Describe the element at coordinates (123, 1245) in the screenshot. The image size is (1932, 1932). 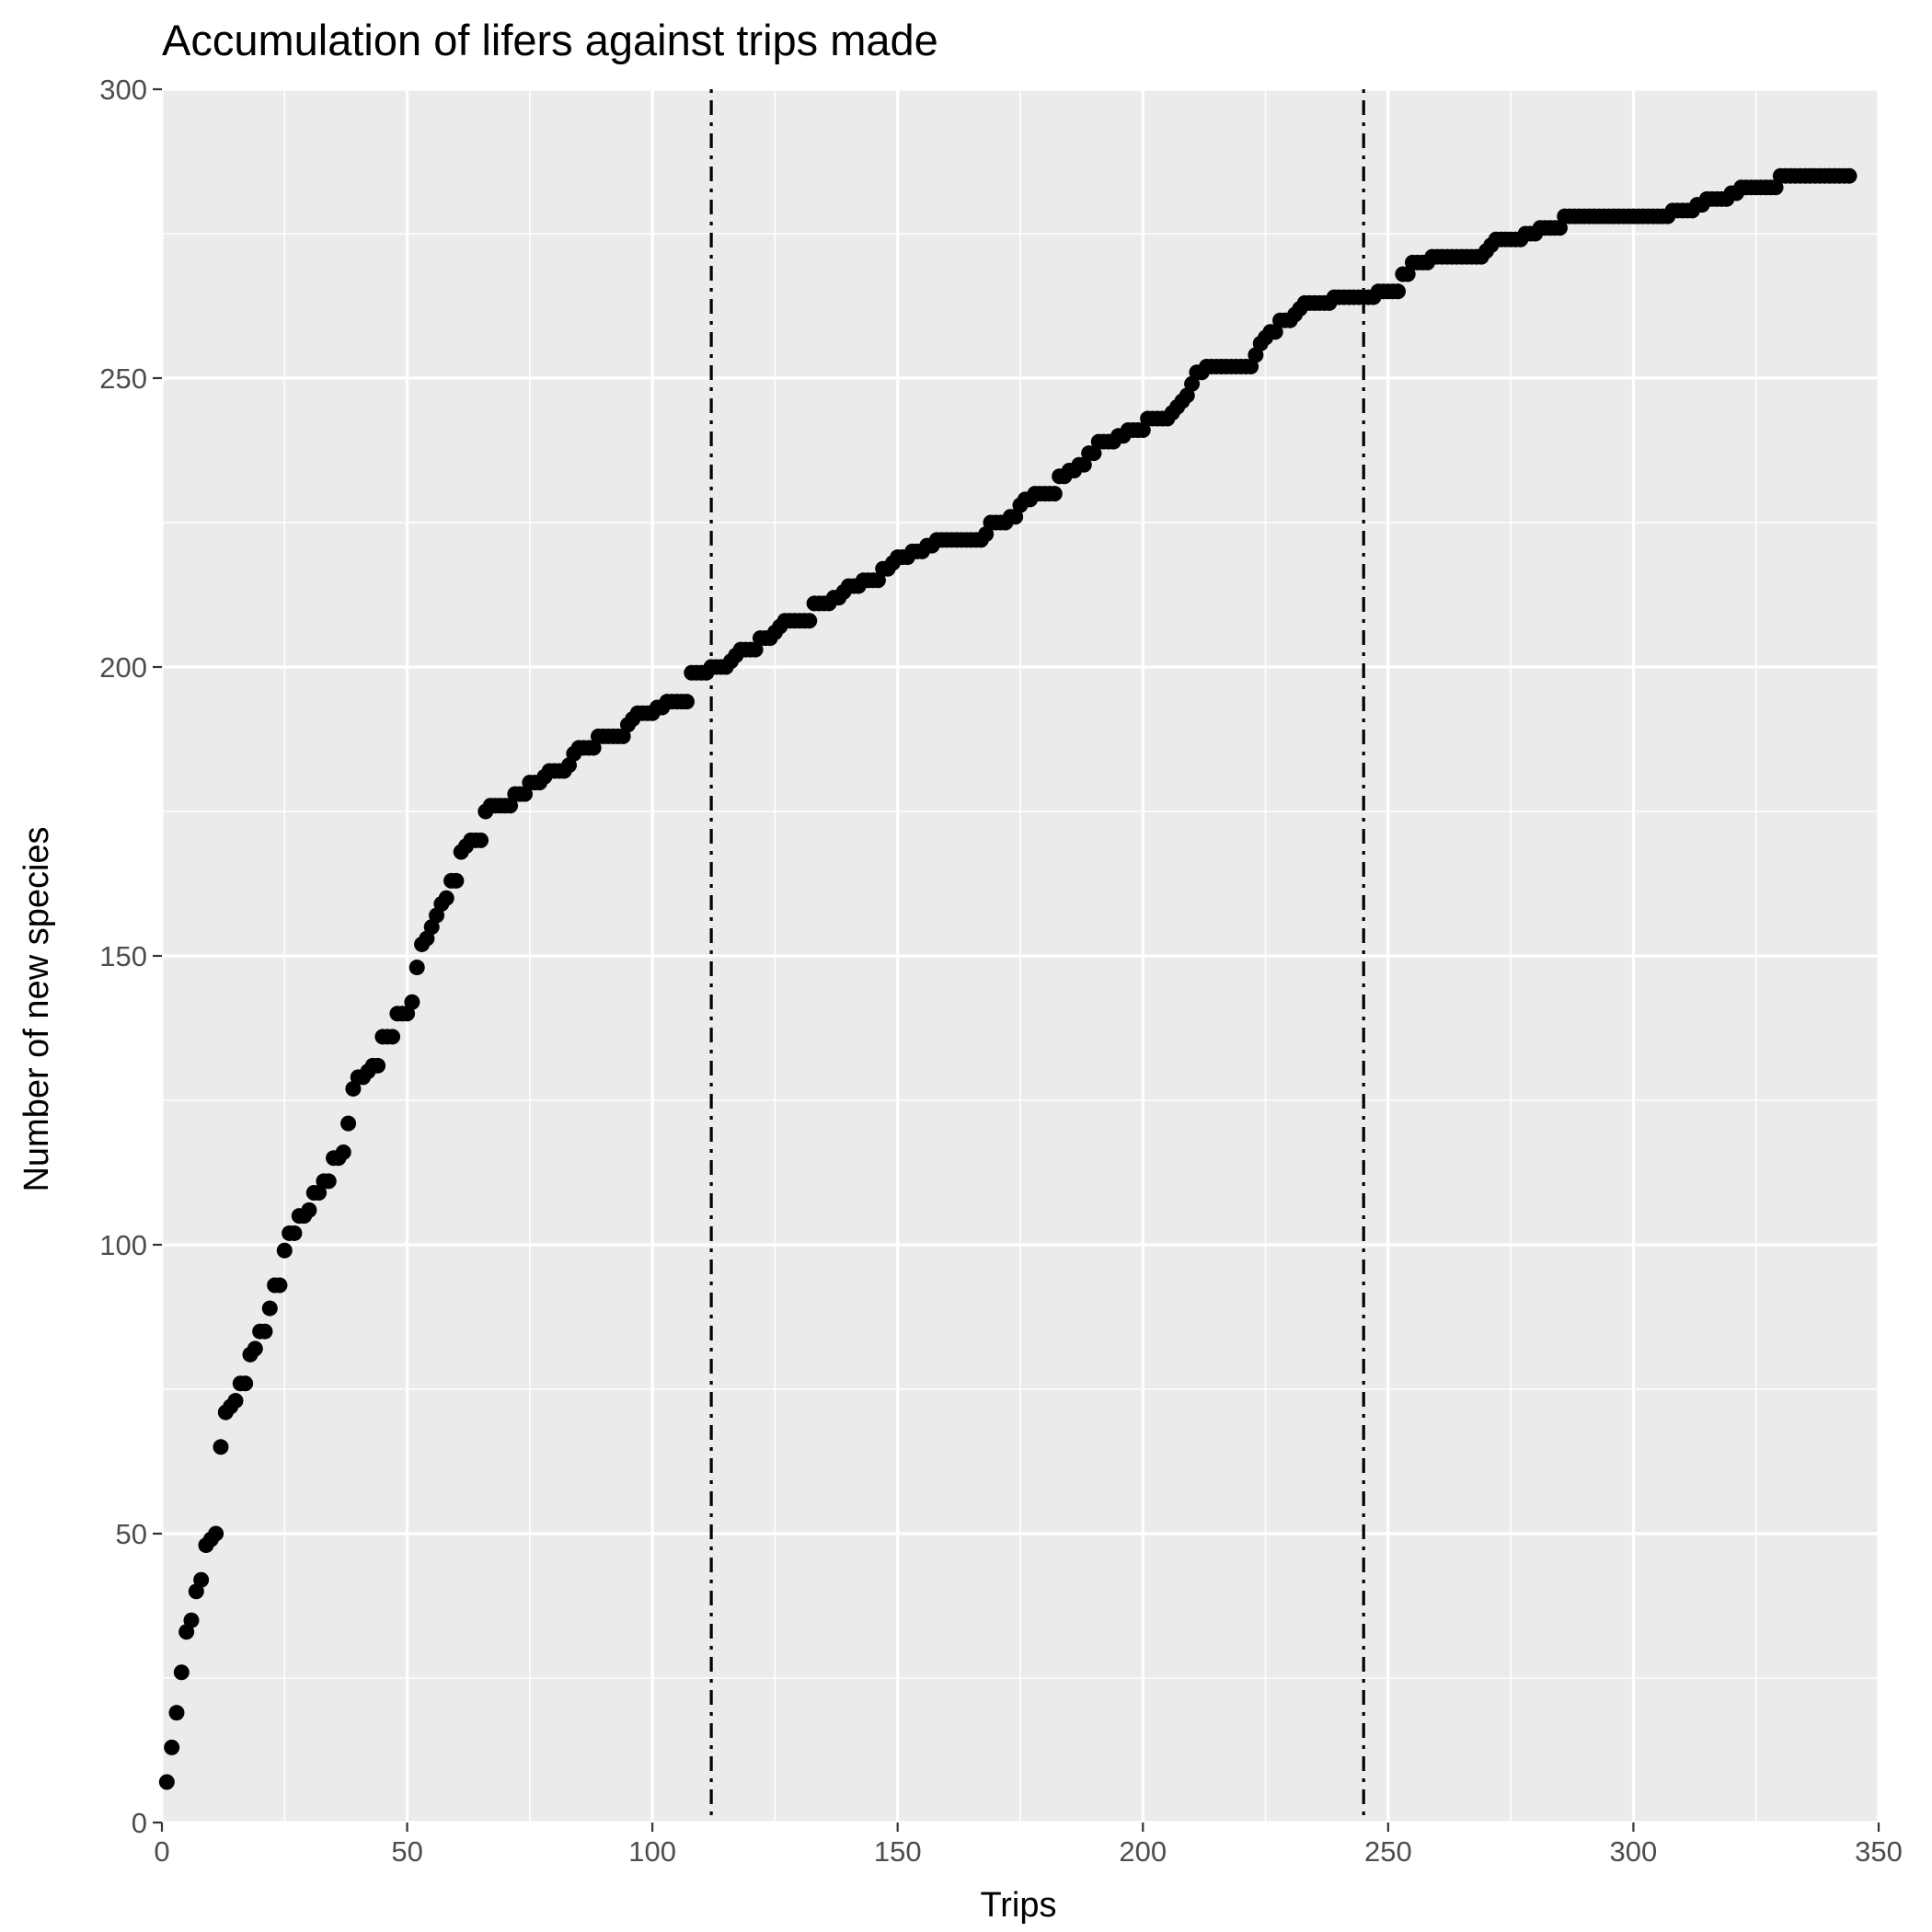
I see `y-tick-label: 100` at that location.